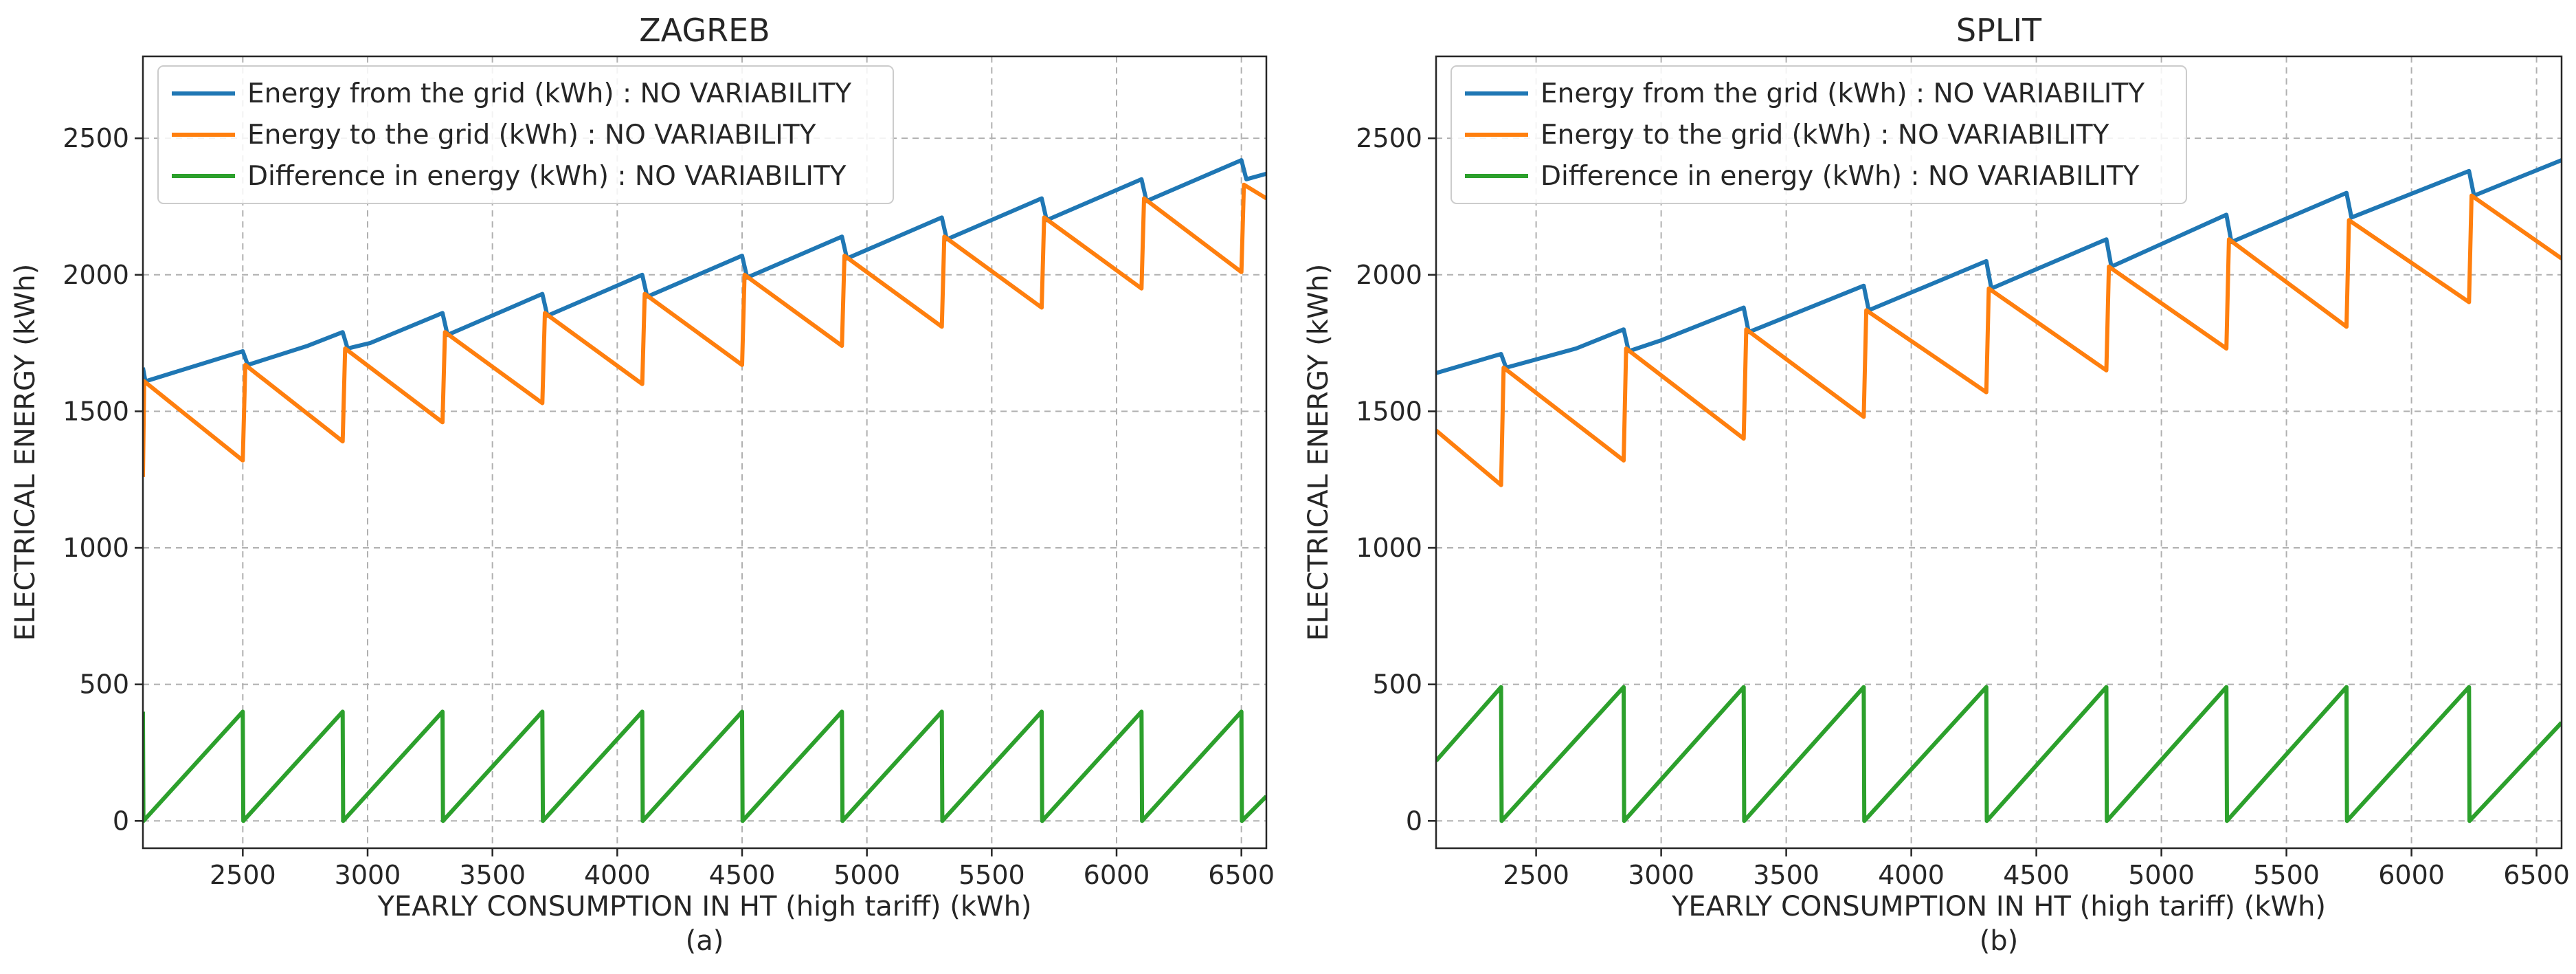 This screenshot has height=974, width=2576. I want to click on chart-title: SPLIT, so click(1999, 31).